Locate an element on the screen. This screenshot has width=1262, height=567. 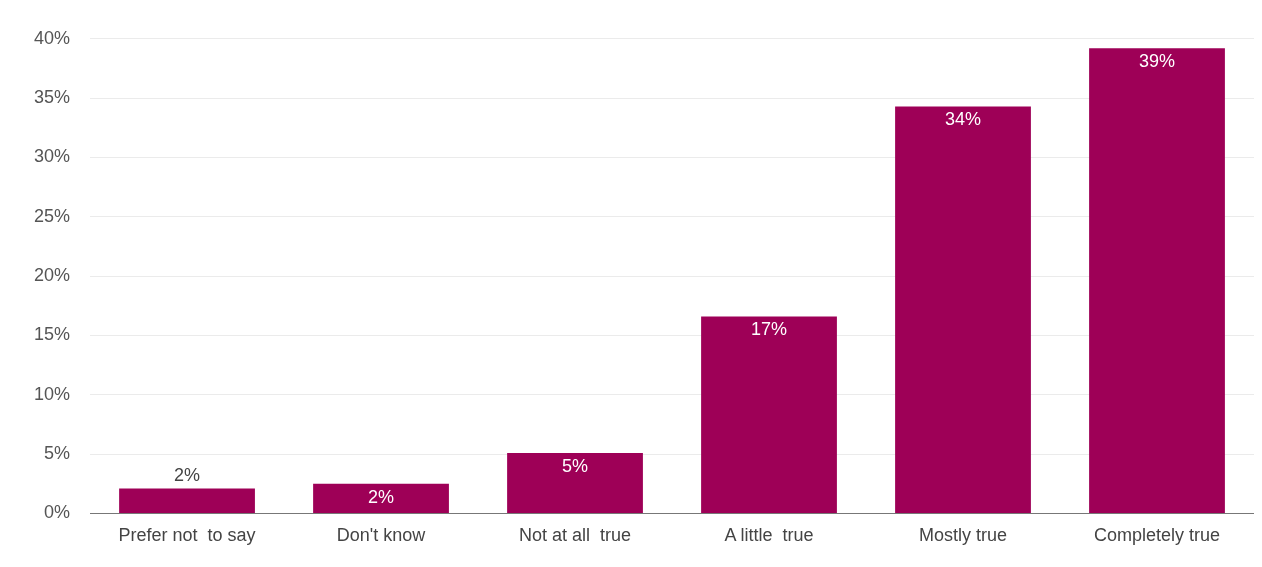
y-tick-label: 0% is located at coordinates (57, 512).